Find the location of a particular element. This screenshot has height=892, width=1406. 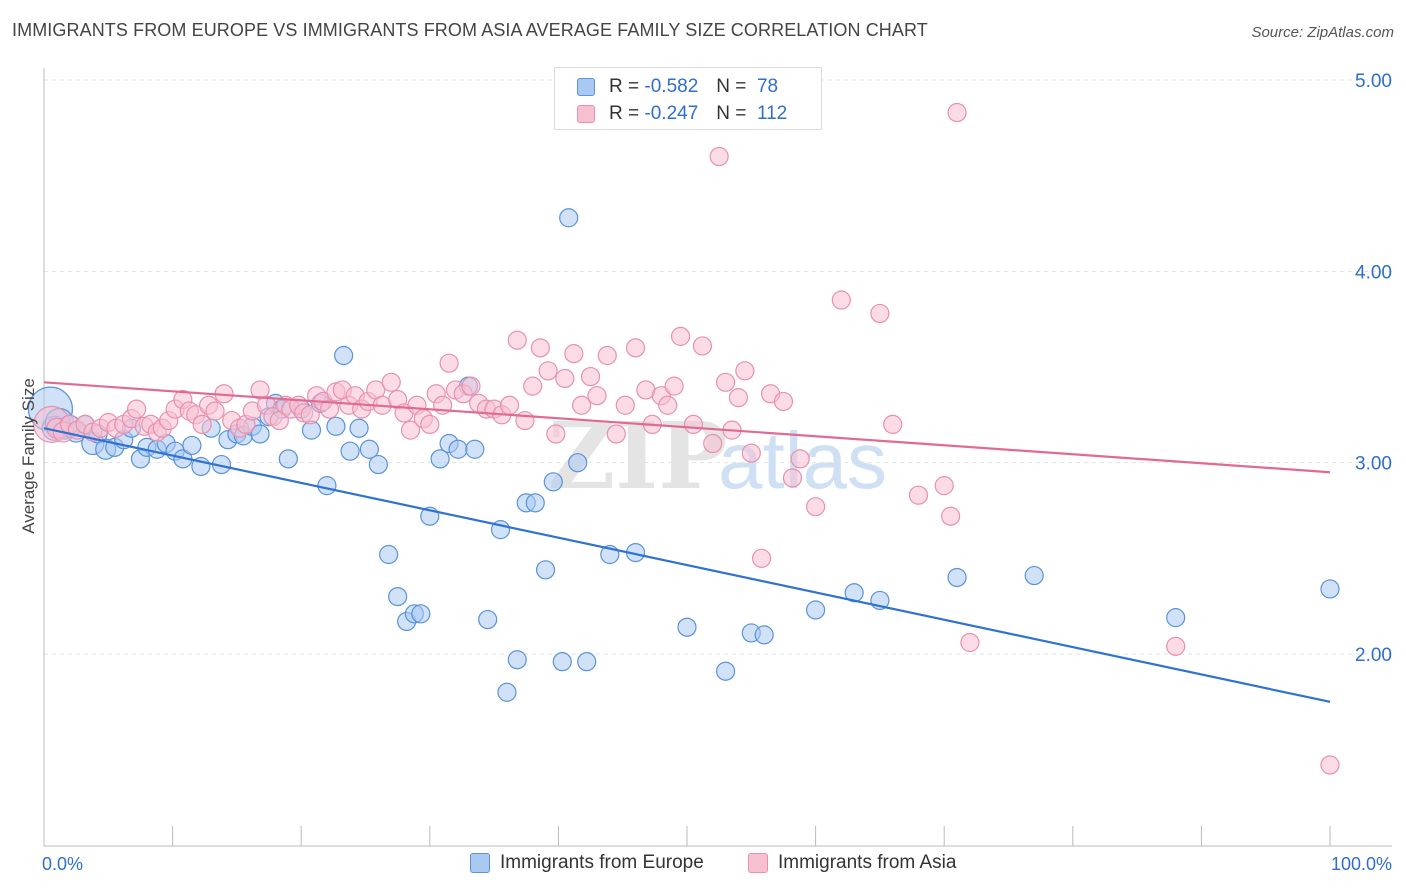

y-tick-label: 3.00 is located at coordinates (1373, 464).